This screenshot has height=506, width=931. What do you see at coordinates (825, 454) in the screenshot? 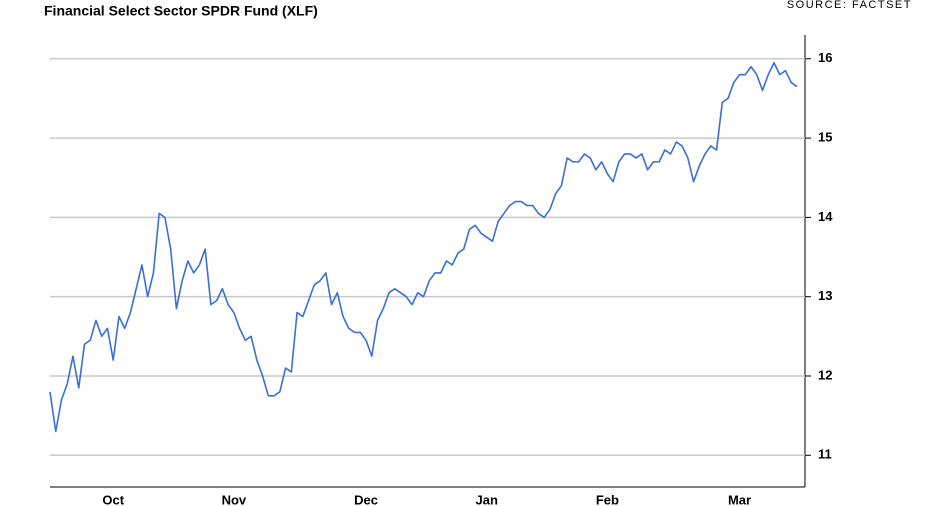
I see `y-tick-label: 11` at bounding box center [825, 454].